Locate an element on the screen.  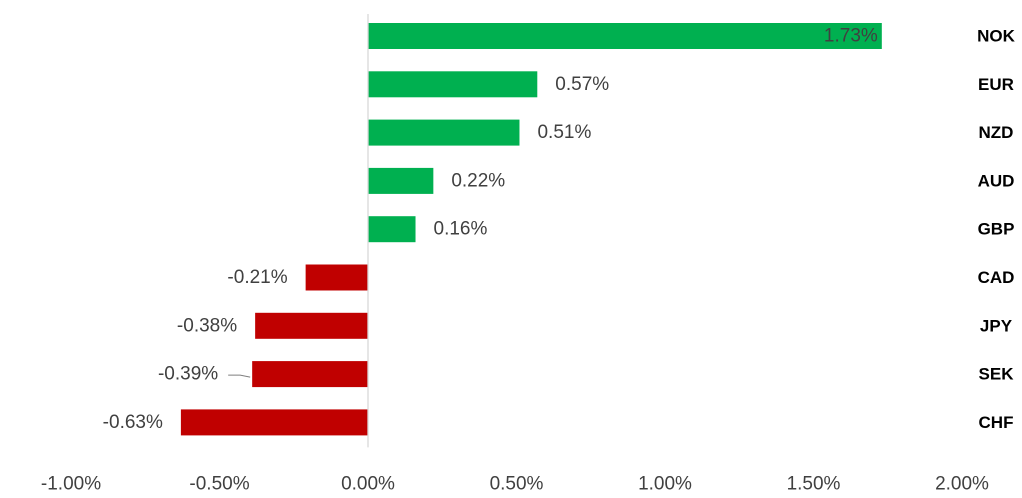
leader-line-sek is located at coordinates (239, 376).